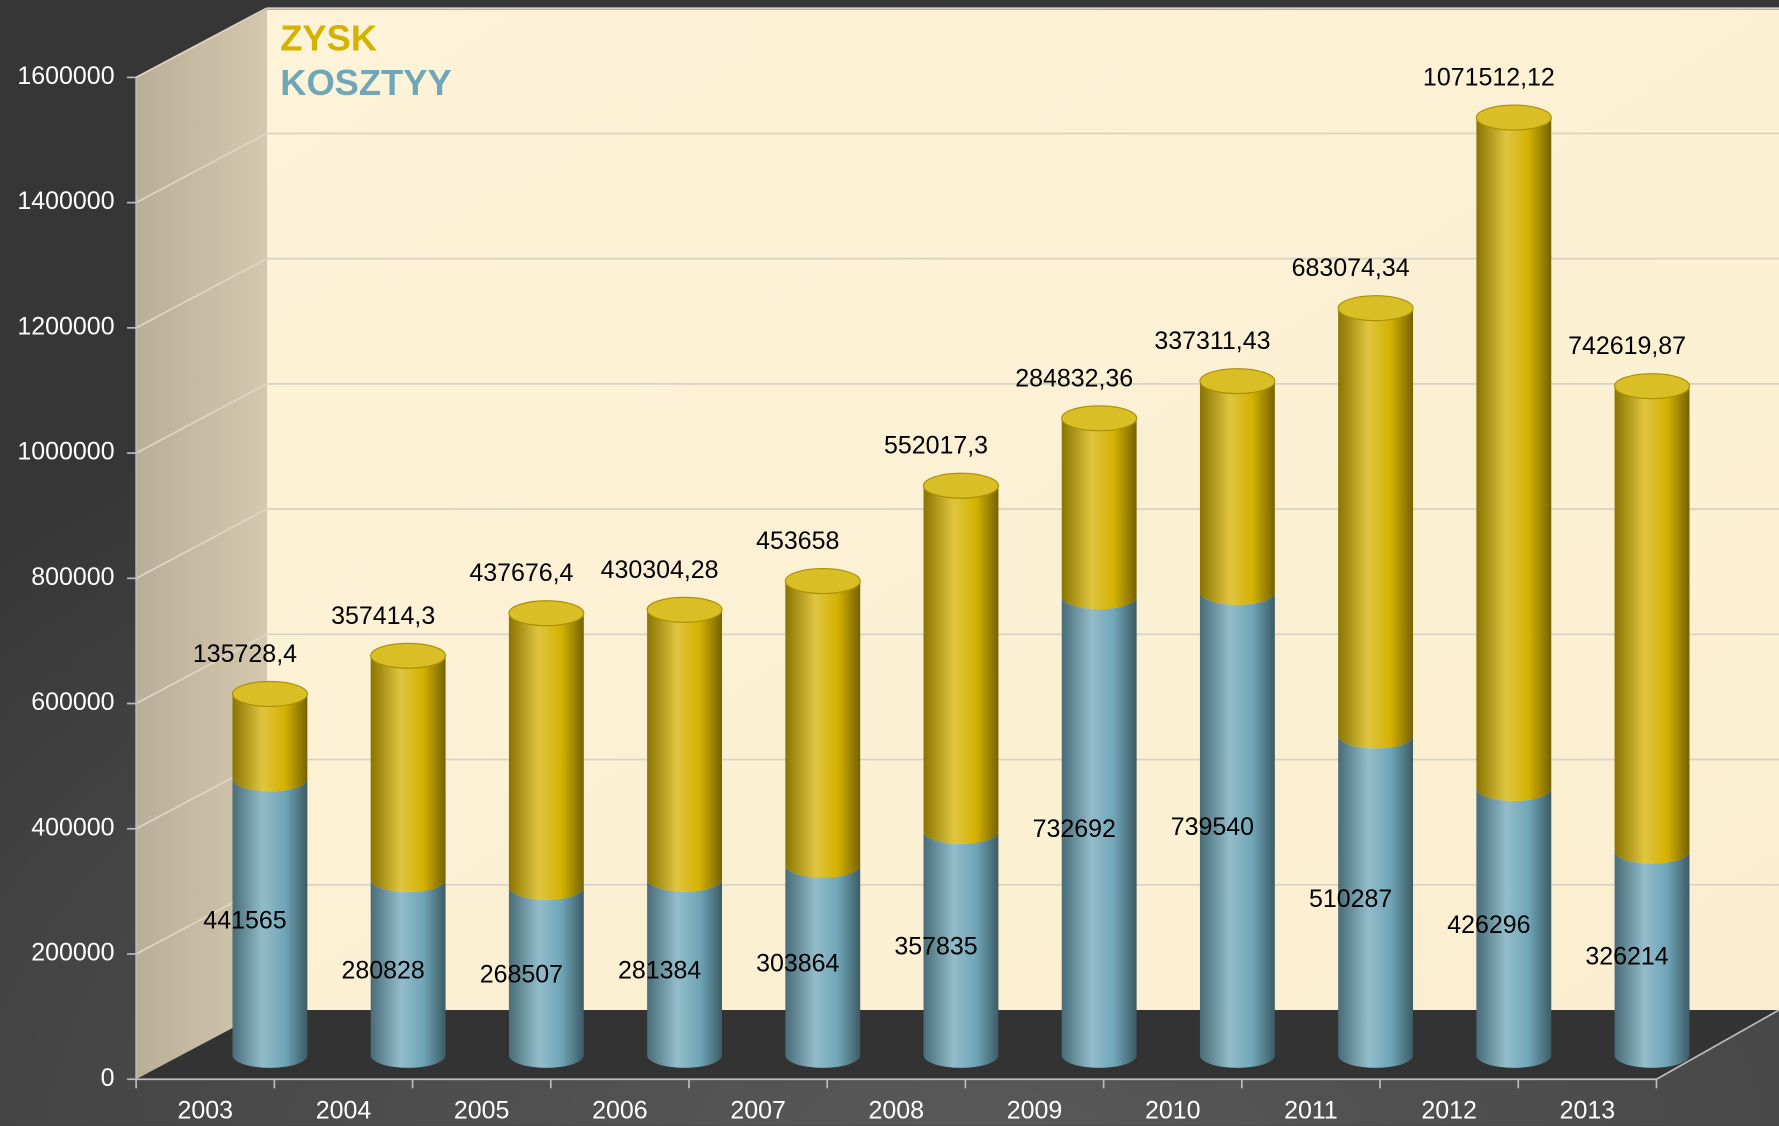  I want to click on x-tick-label: 2011, so click(1311, 1111).